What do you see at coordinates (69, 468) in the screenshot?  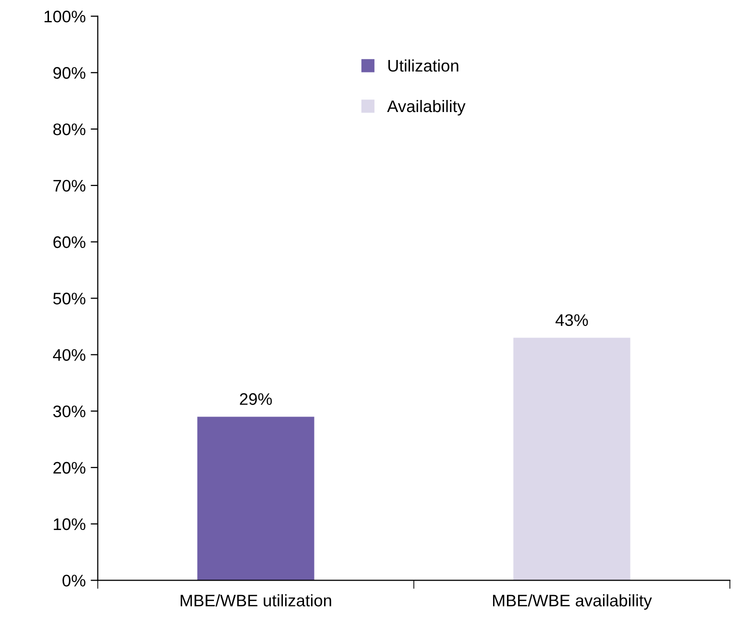 I see `y-tick-label: 20%` at bounding box center [69, 468].